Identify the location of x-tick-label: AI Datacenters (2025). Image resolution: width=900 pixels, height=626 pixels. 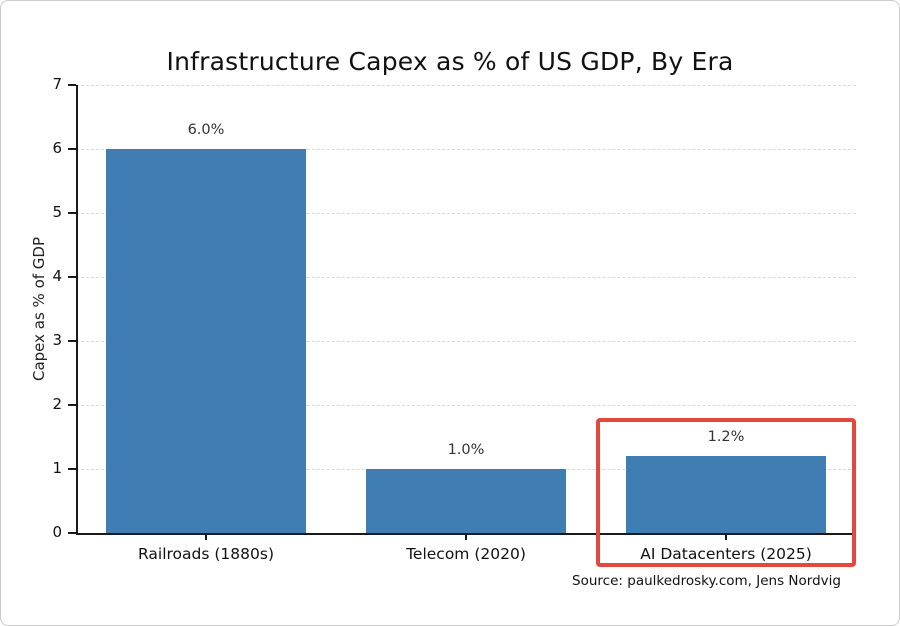
(726, 554).